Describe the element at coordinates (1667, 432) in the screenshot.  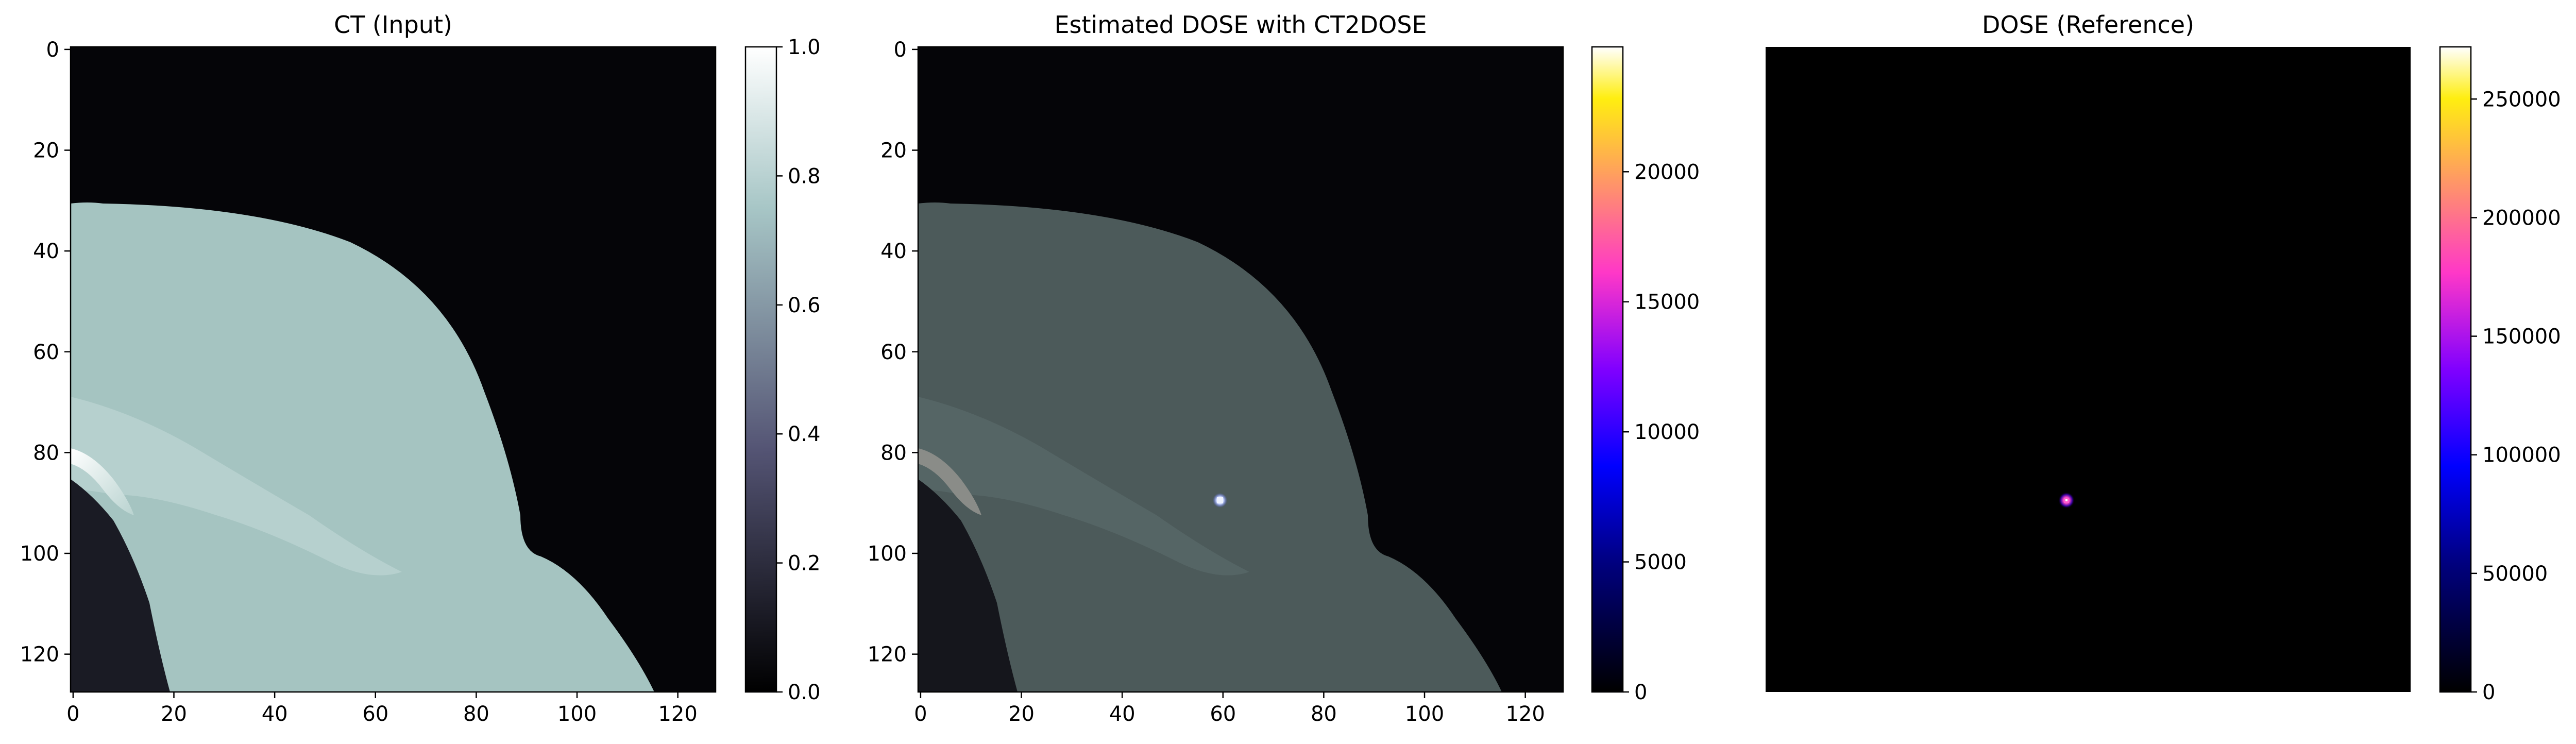
I see `colorbar-tick-label: 10000` at that location.